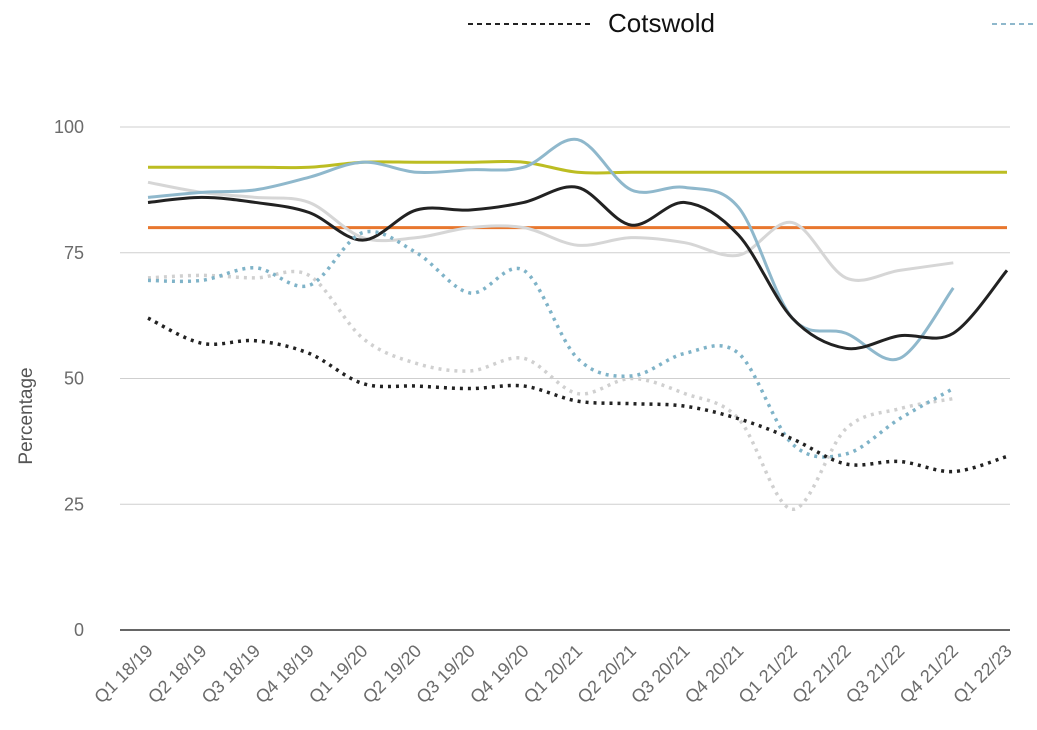 The width and height of the screenshot is (1037, 730). What do you see at coordinates (79, 630) in the screenshot?
I see `y-tick-label: 0` at bounding box center [79, 630].